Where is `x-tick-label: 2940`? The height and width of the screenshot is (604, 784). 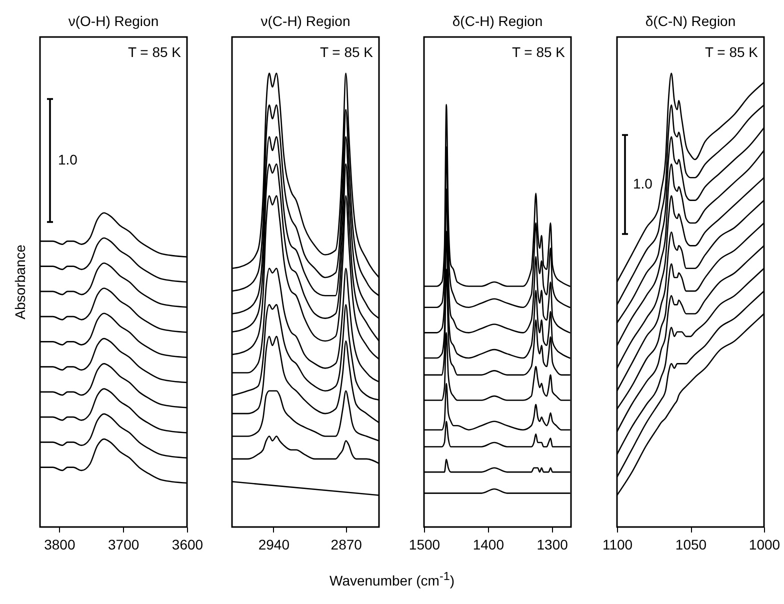
x-tick-label: 2940 is located at coordinates (274, 544).